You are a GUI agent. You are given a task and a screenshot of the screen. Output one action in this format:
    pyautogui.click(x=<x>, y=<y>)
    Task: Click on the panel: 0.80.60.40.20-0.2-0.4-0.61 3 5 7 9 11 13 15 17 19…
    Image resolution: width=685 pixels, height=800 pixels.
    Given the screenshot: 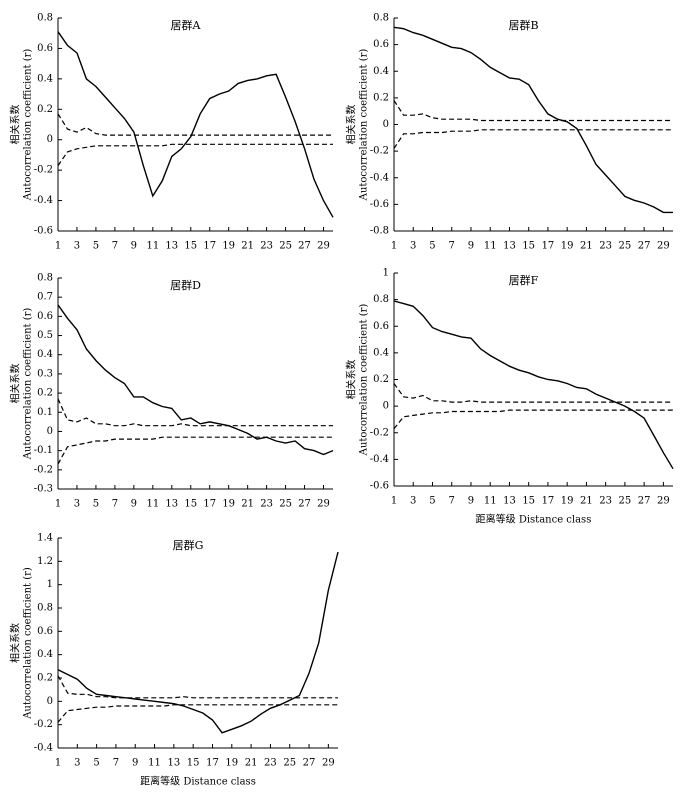 What is the action you would take?
    pyautogui.click(x=171, y=132)
    